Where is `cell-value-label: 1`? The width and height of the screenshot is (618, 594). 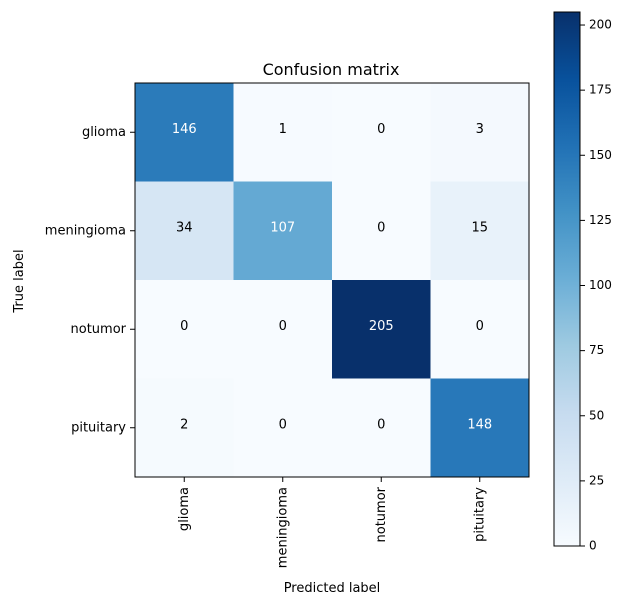
cell-value-label: 1 is located at coordinates (283, 129).